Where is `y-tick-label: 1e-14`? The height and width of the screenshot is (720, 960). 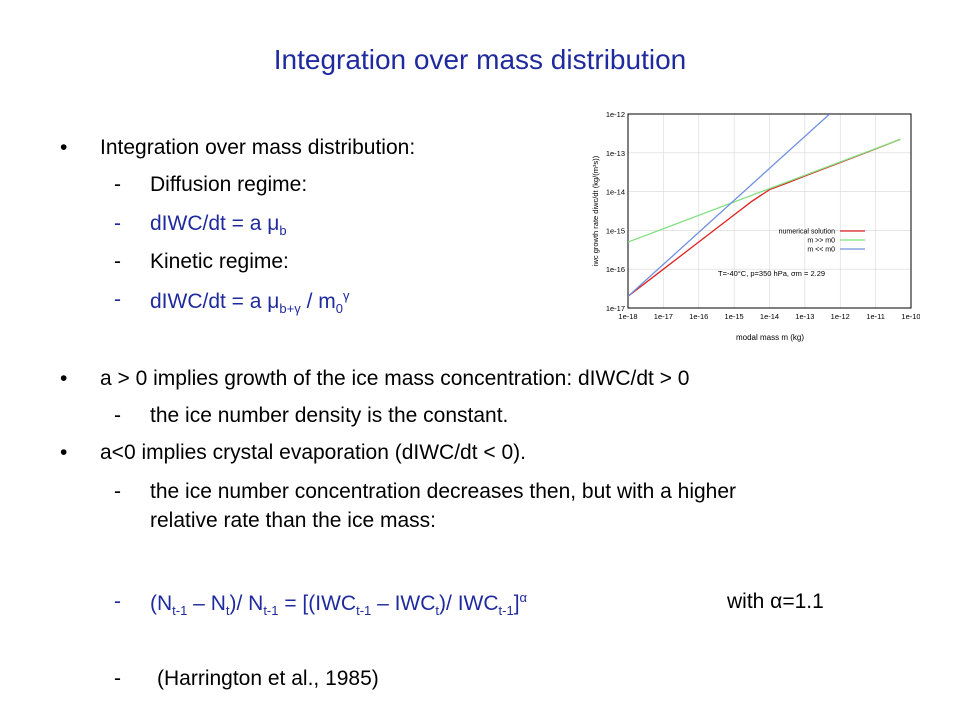
y-tick-label: 1e-14 is located at coordinates (615, 192).